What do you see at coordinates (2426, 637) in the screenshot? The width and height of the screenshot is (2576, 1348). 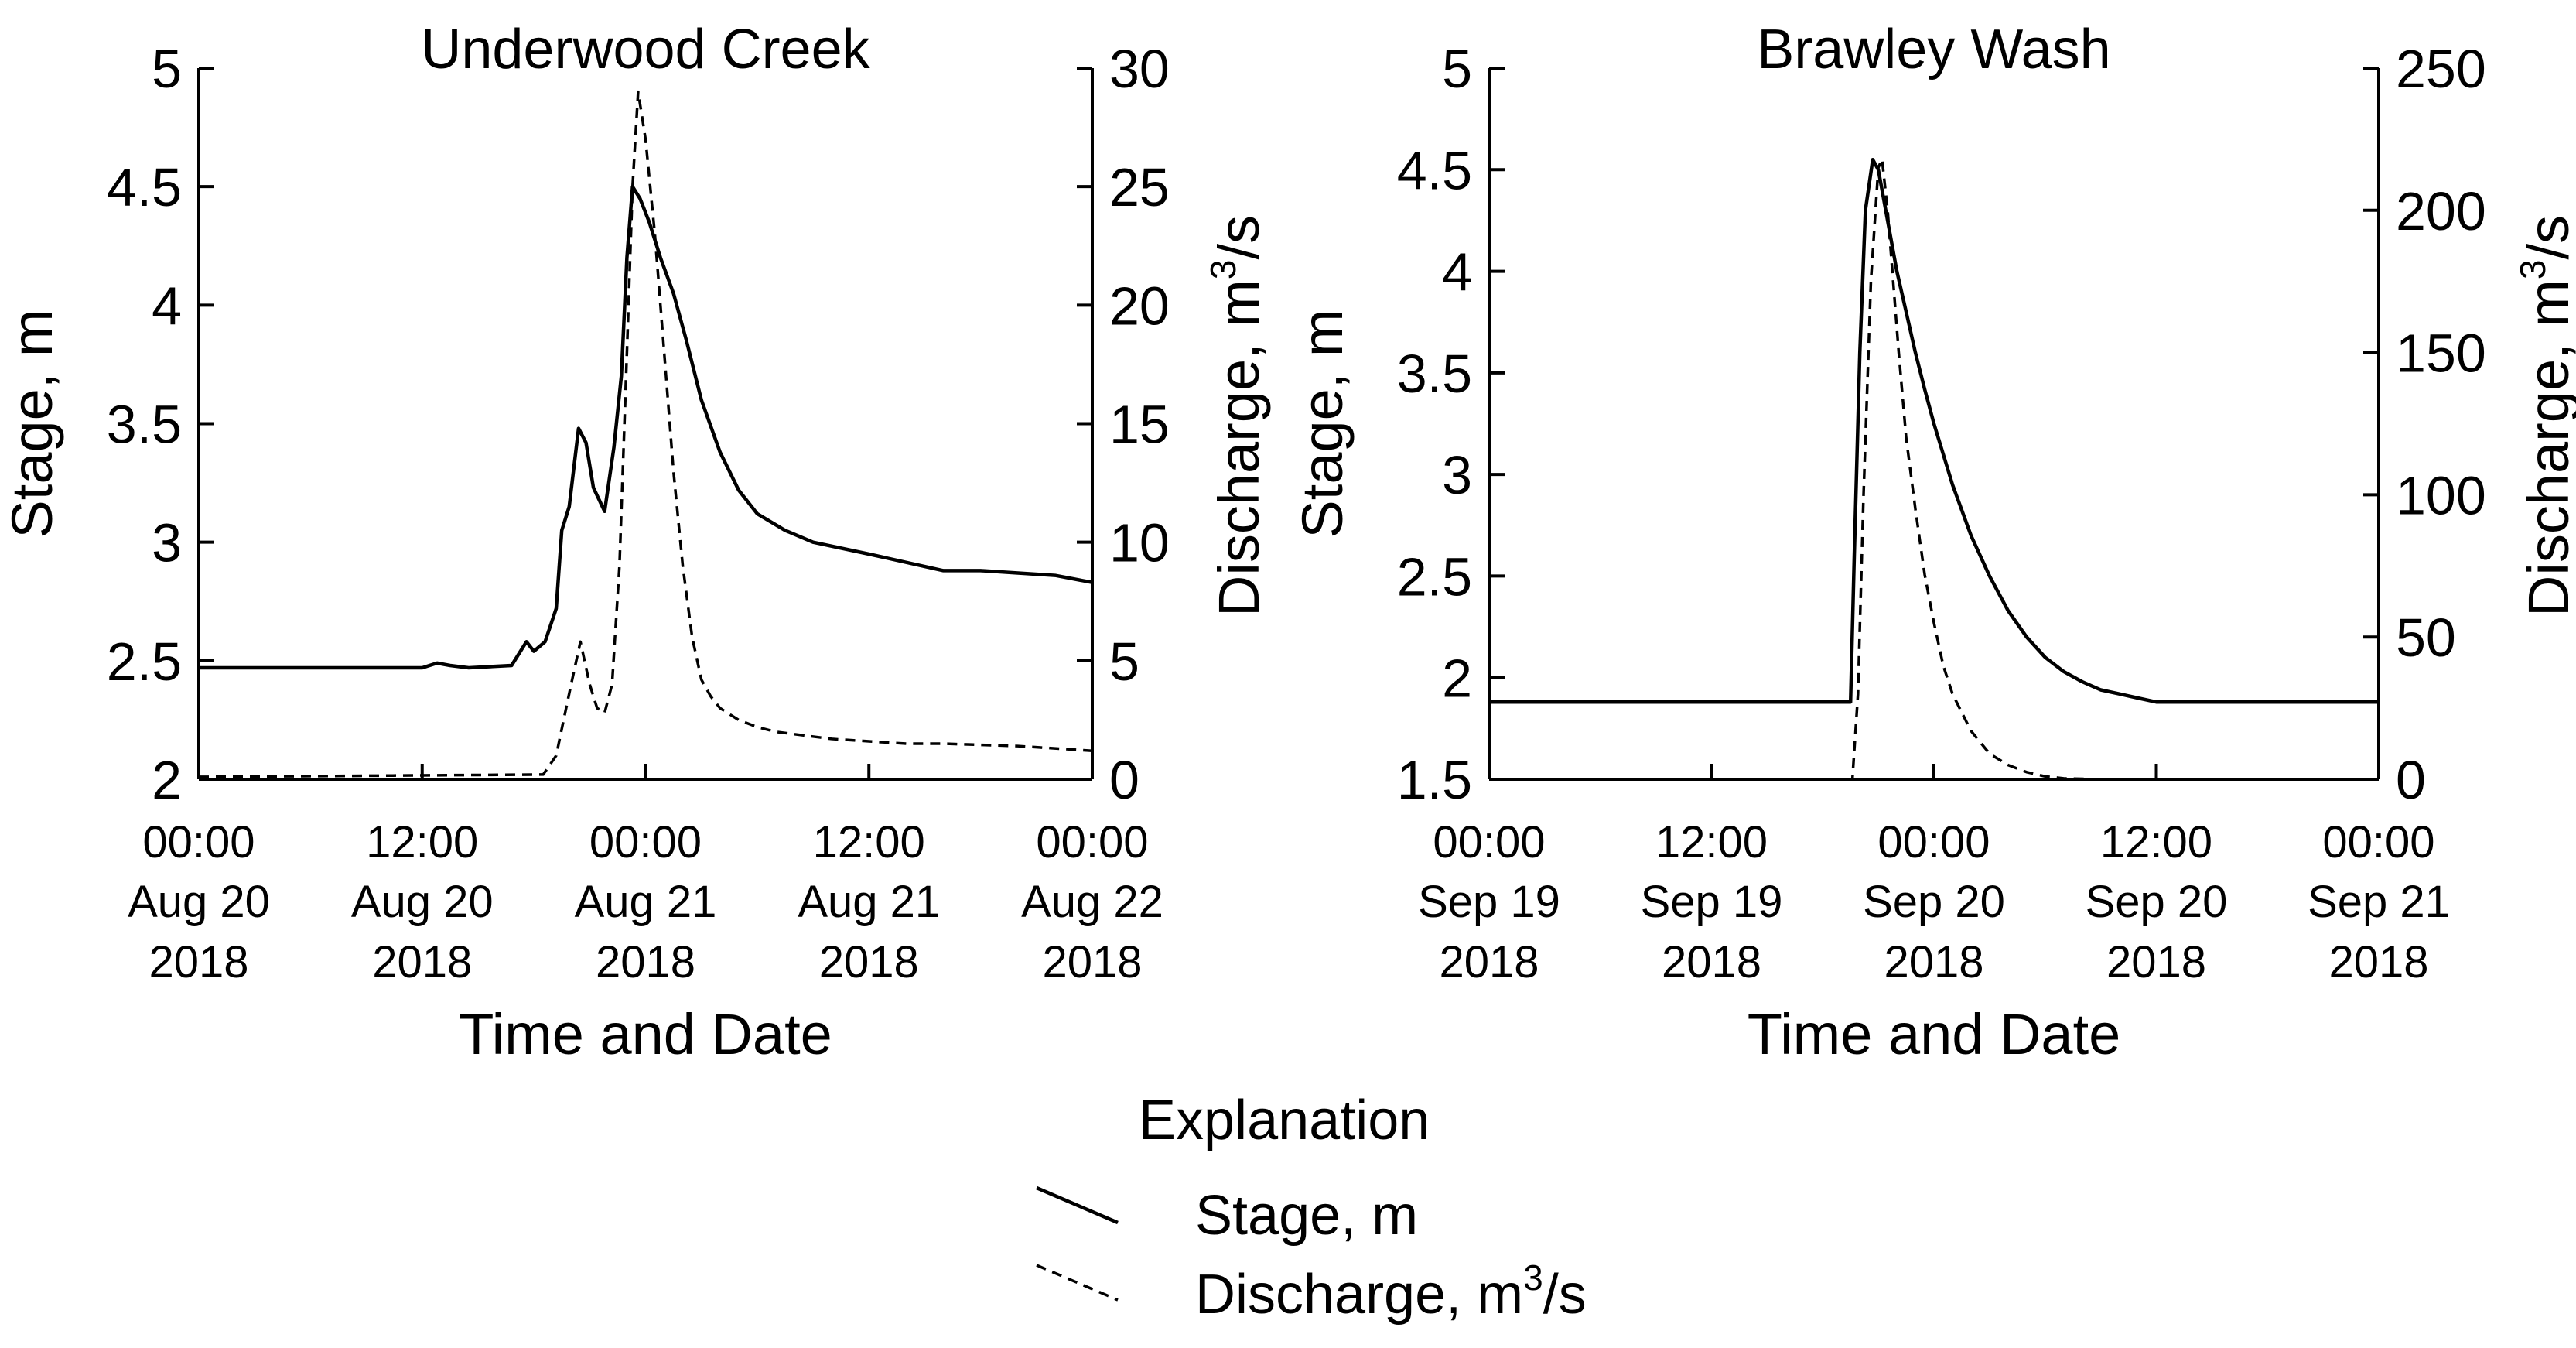 I see `y2-tick-label: 50` at bounding box center [2426, 637].